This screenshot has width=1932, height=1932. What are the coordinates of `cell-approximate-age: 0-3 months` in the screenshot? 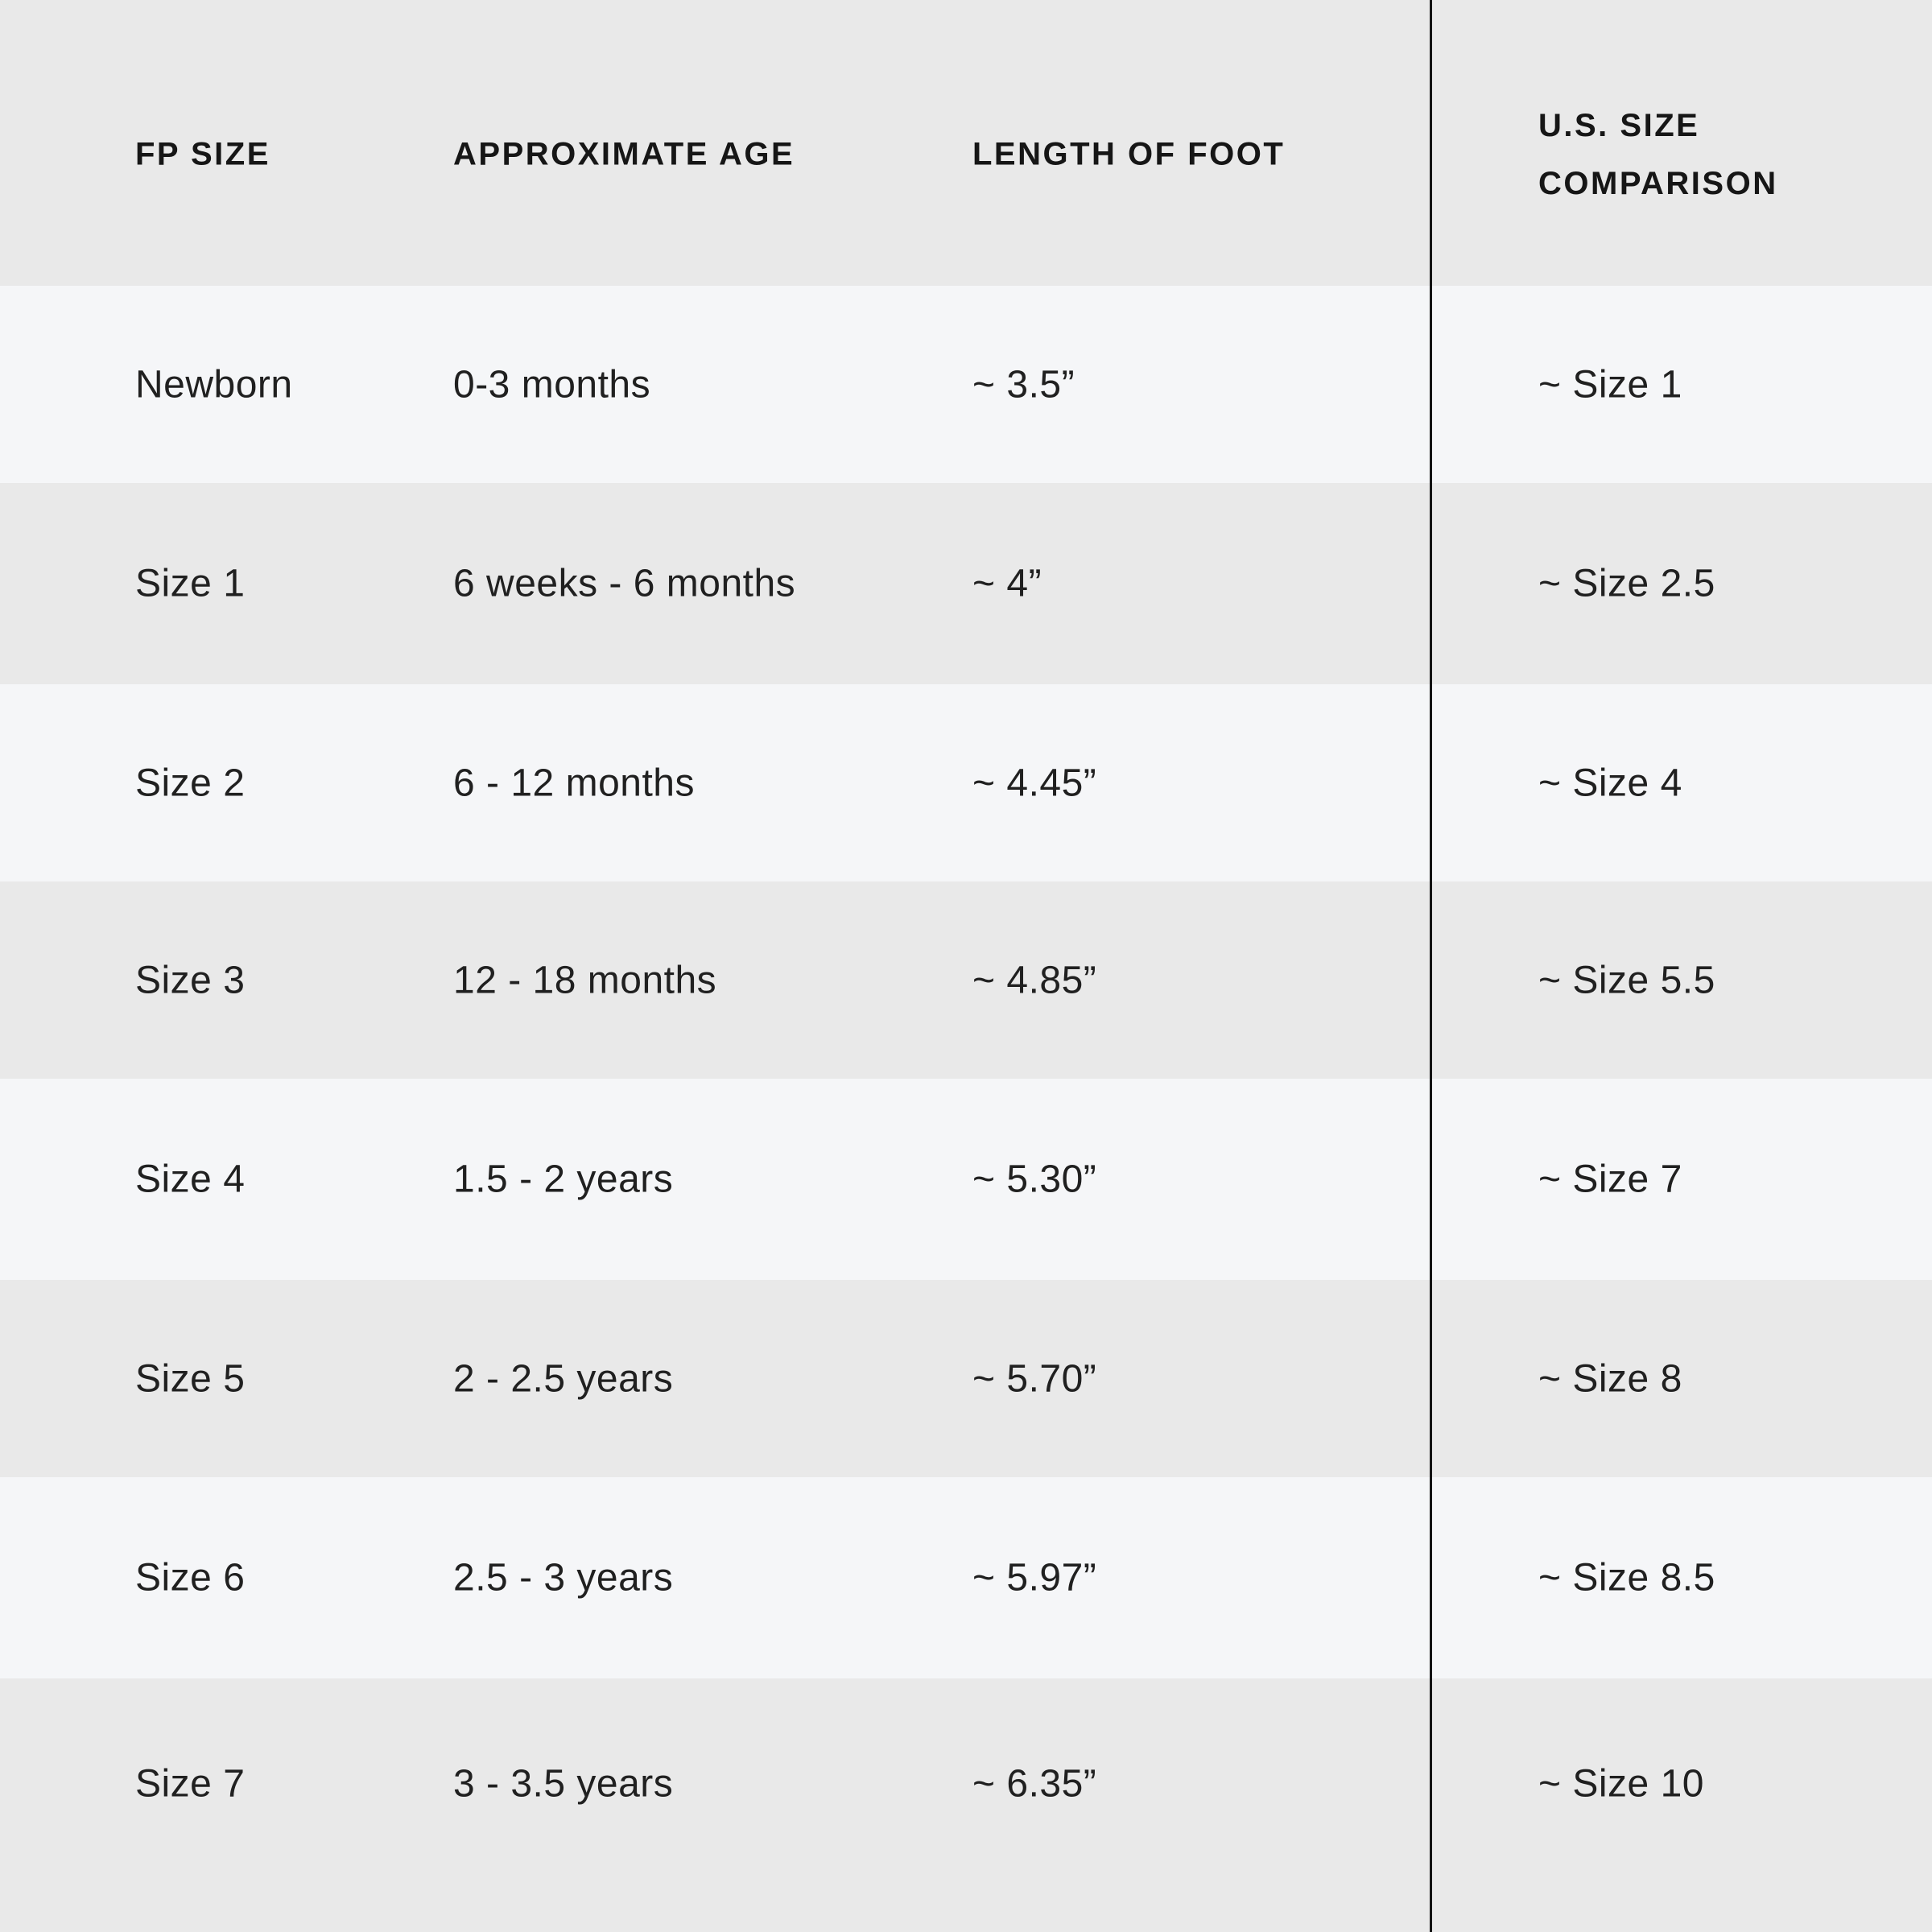 It's located at (552, 384).